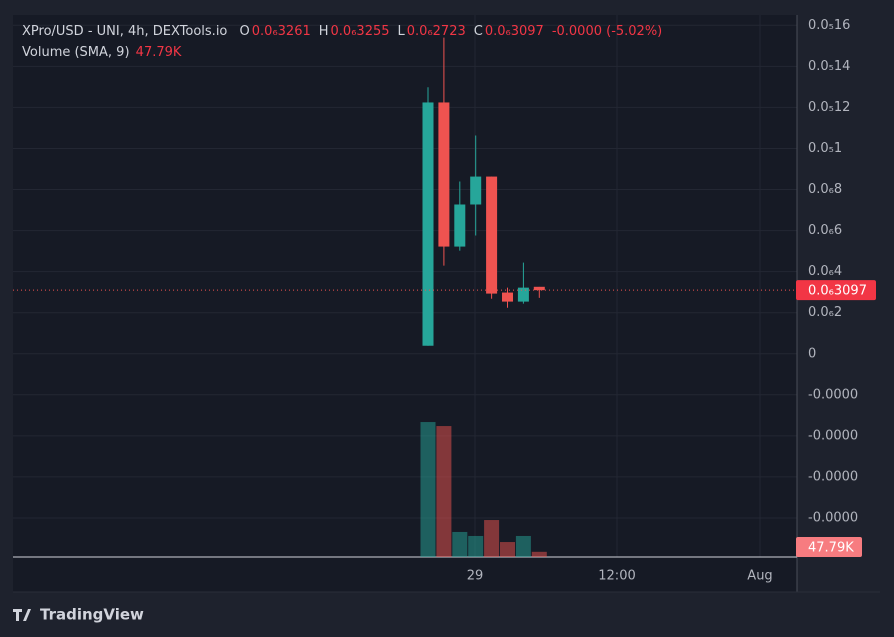 Image resolution: width=894 pixels, height=637 pixels. Describe the element at coordinates (825, 189) in the screenshot. I see `y-tick-label: 0.0₆8` at that location.